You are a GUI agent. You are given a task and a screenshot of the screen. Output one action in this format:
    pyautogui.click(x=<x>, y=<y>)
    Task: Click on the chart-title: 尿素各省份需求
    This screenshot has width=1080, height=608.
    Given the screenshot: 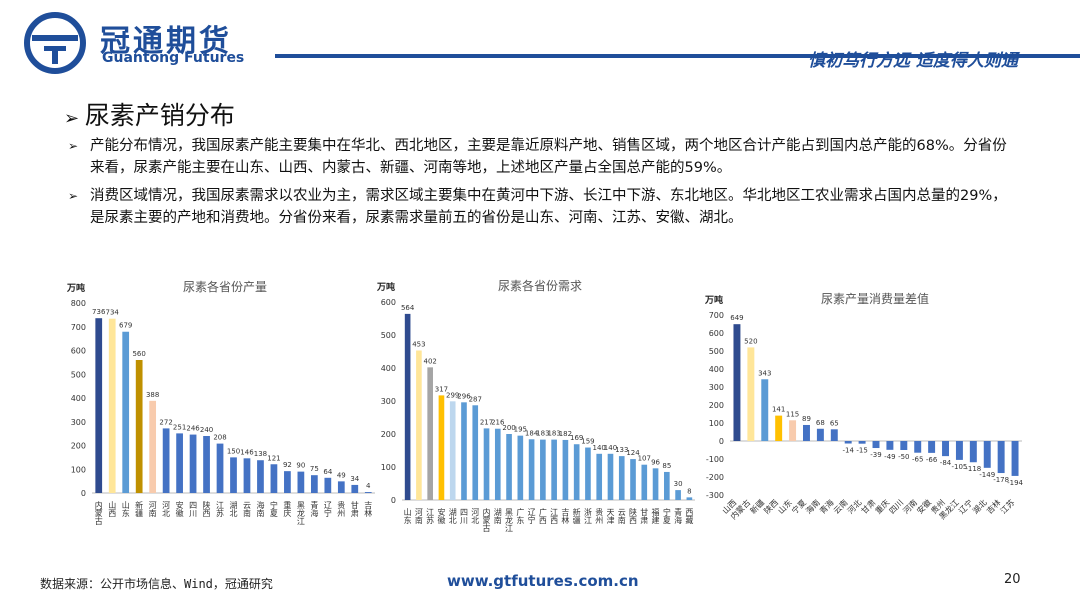 What is the action you would take?
    pyautogui.click(x=540, y=285)
    